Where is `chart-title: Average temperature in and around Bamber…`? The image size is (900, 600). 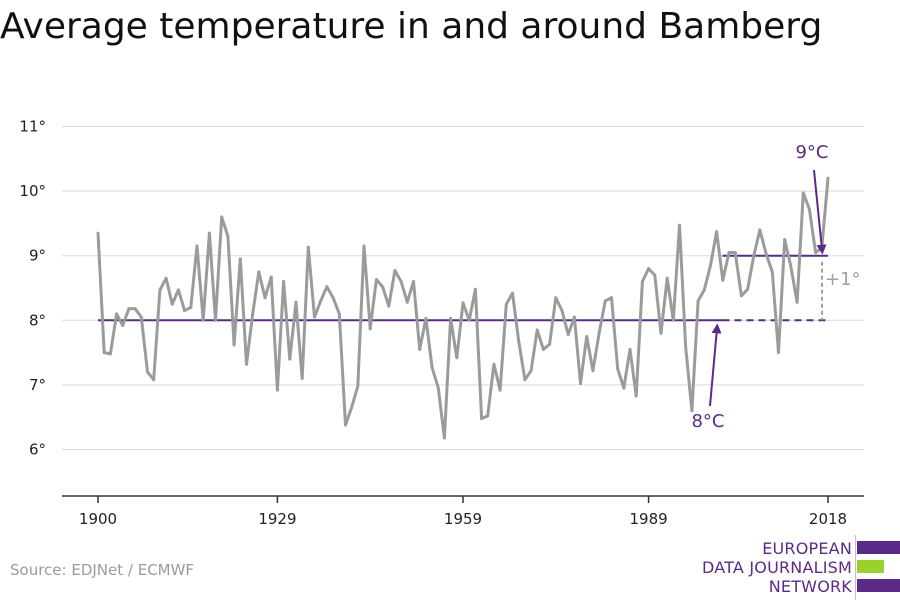
chart-title: Average temperature in and around Bamber… is located at coordinates (411, 26).